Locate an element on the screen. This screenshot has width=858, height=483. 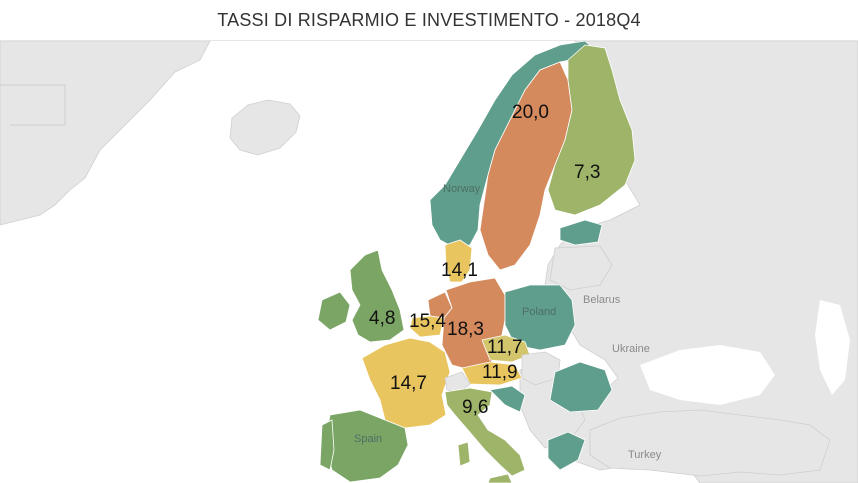
switzerland-land is located at coordinates (457, 382).